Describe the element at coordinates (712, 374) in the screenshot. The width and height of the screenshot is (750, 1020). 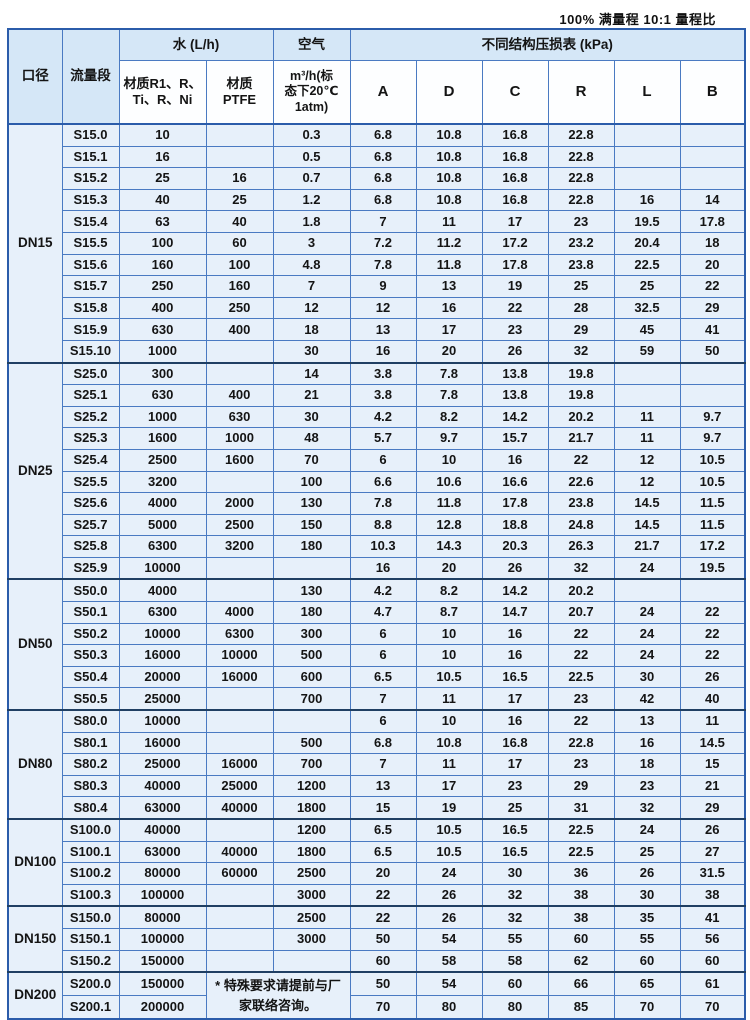
I see `kpa-b-cell` at that location.